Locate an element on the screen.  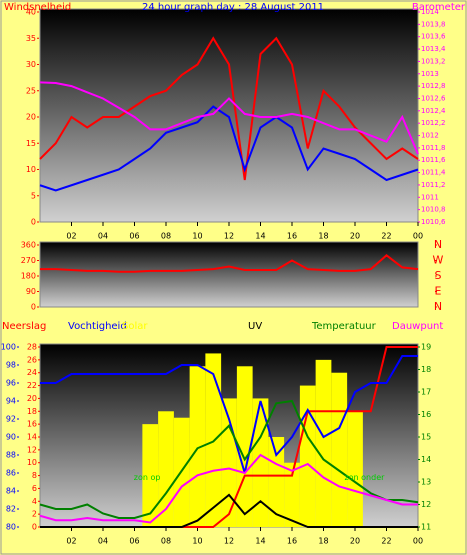
y-tick-label: 1013 is located at coordinates (430, 74).